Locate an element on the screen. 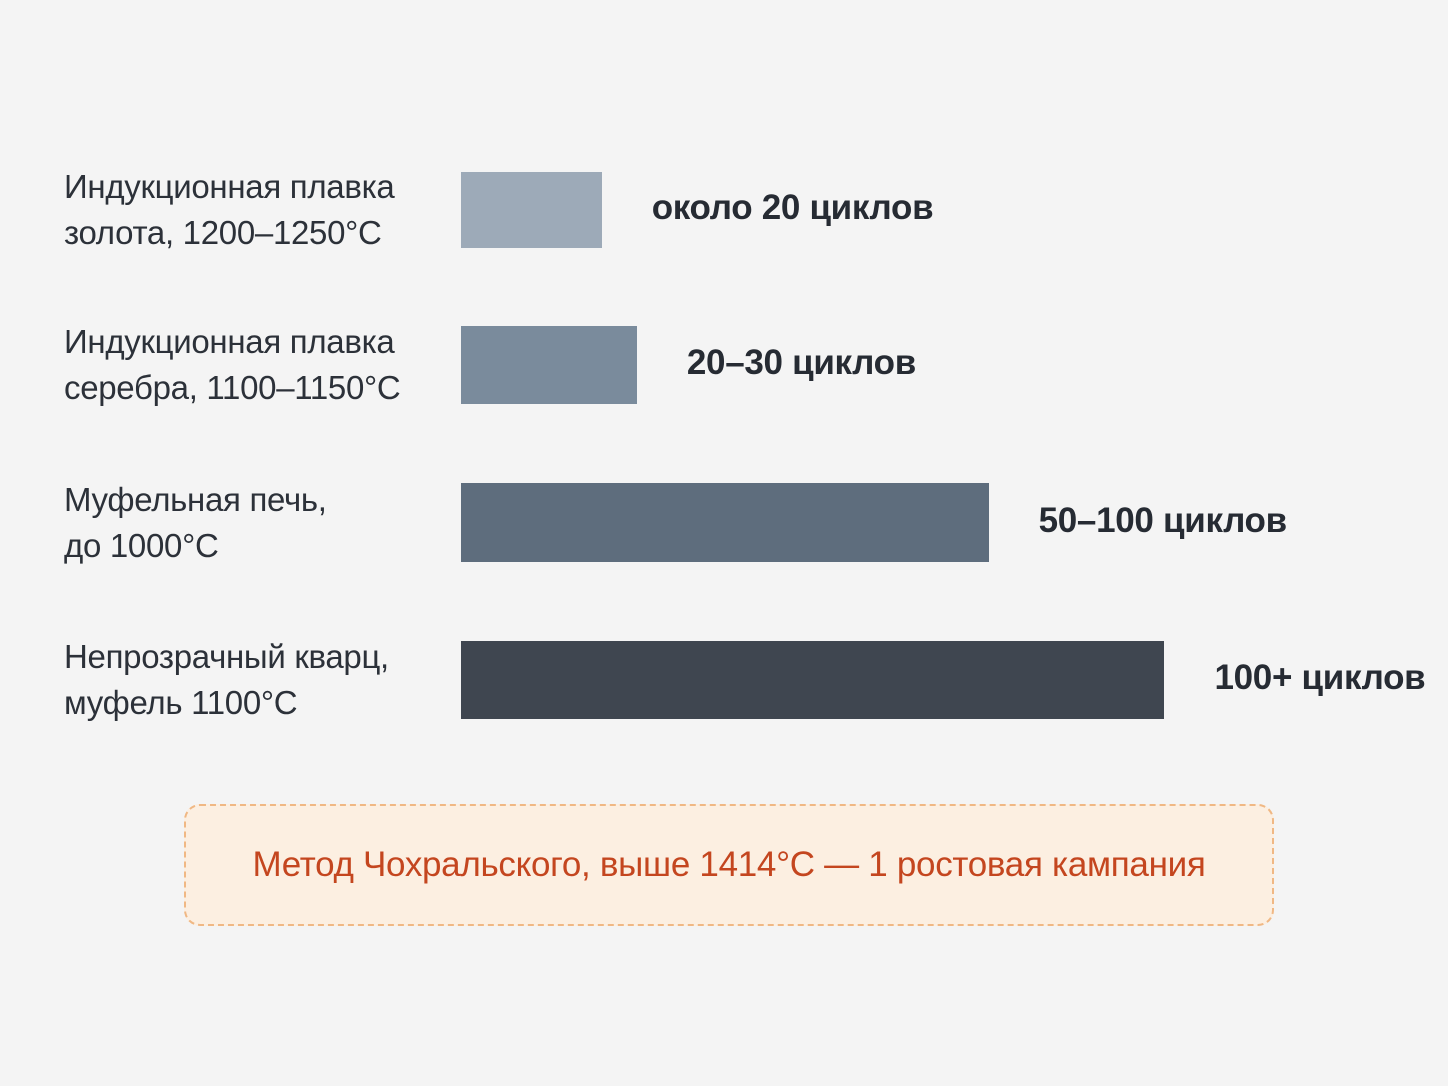 Image resolution: width=1448 pixels, height=1086 pixels. value-label: 100+ циклов is located at coordinates (1320, 677).